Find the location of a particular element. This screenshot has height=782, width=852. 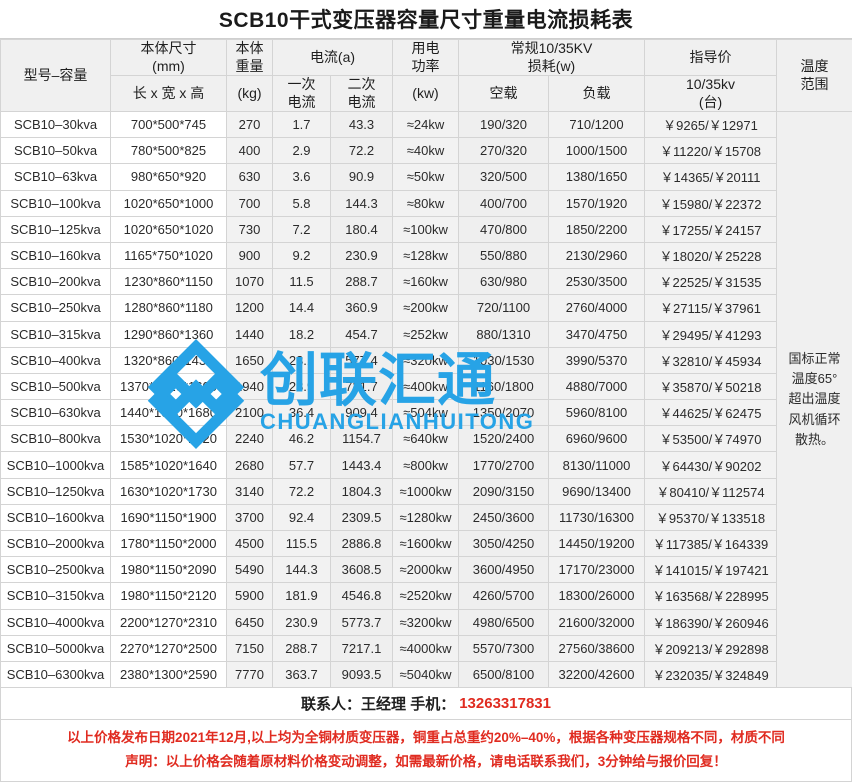

cell-price: ￥95370/￥133518 is located at coordinates (711, 517).